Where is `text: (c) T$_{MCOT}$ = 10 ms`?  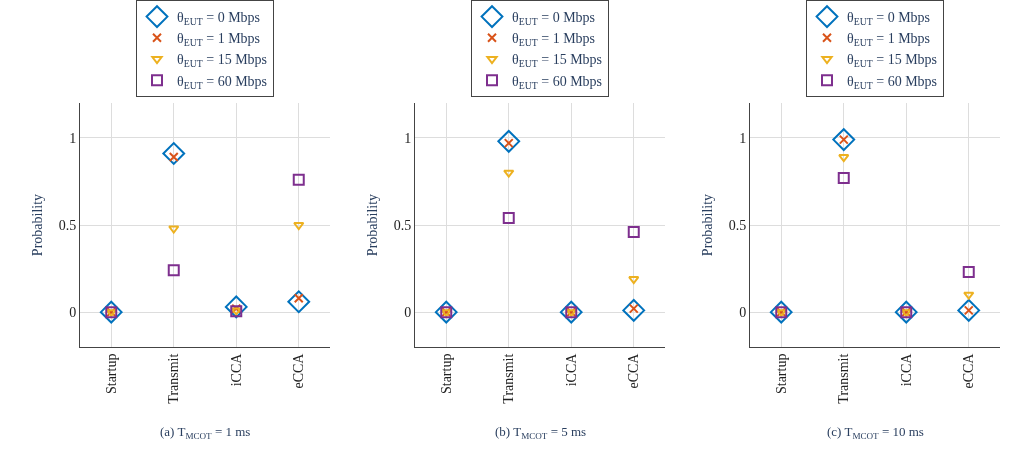 text: (c) T$_{MCOT}$ = 10 ms is located at coordinates (875, 432).